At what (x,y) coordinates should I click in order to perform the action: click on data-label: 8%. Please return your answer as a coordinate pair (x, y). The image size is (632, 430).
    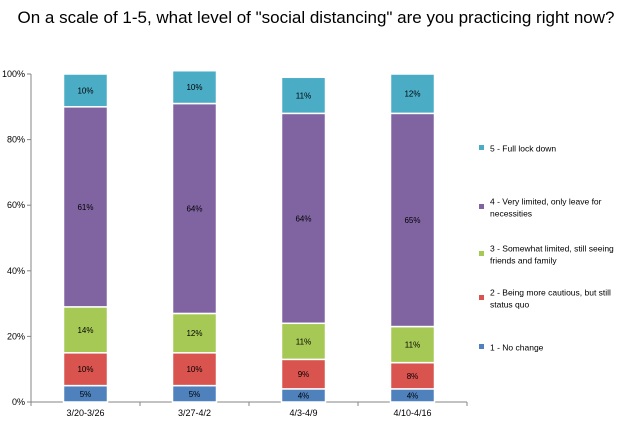
    Looking at the image, I should click on (413, 376).